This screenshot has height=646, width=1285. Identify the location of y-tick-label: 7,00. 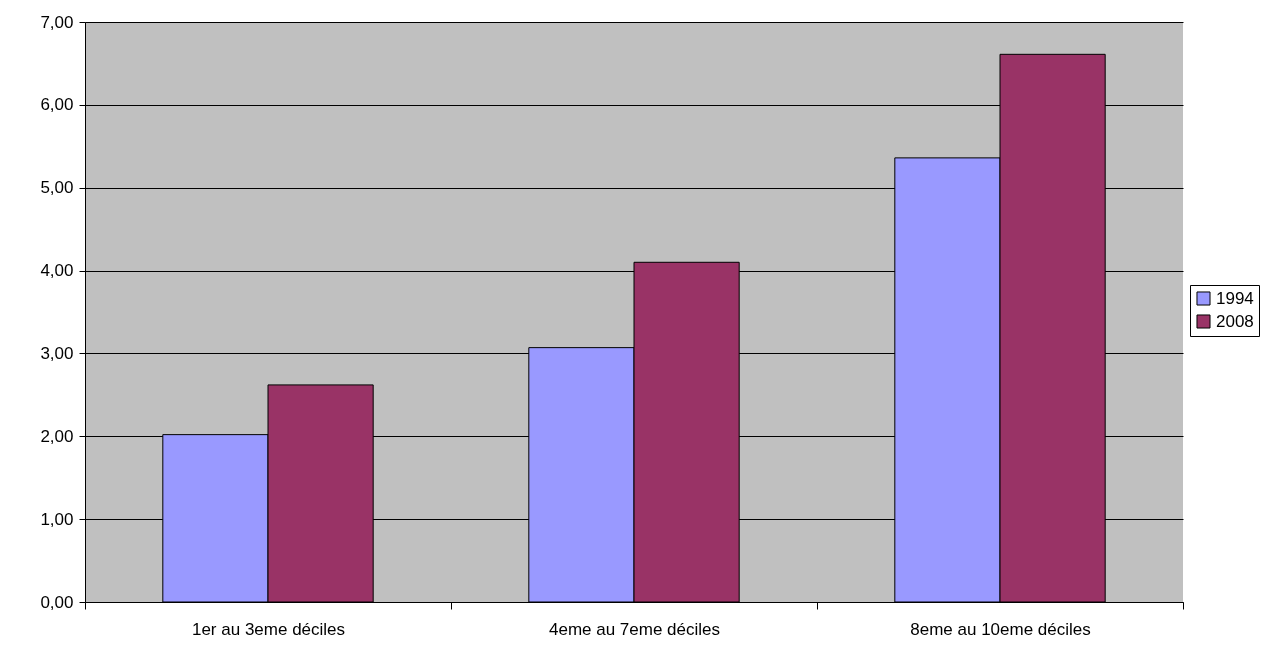
(57, 22).